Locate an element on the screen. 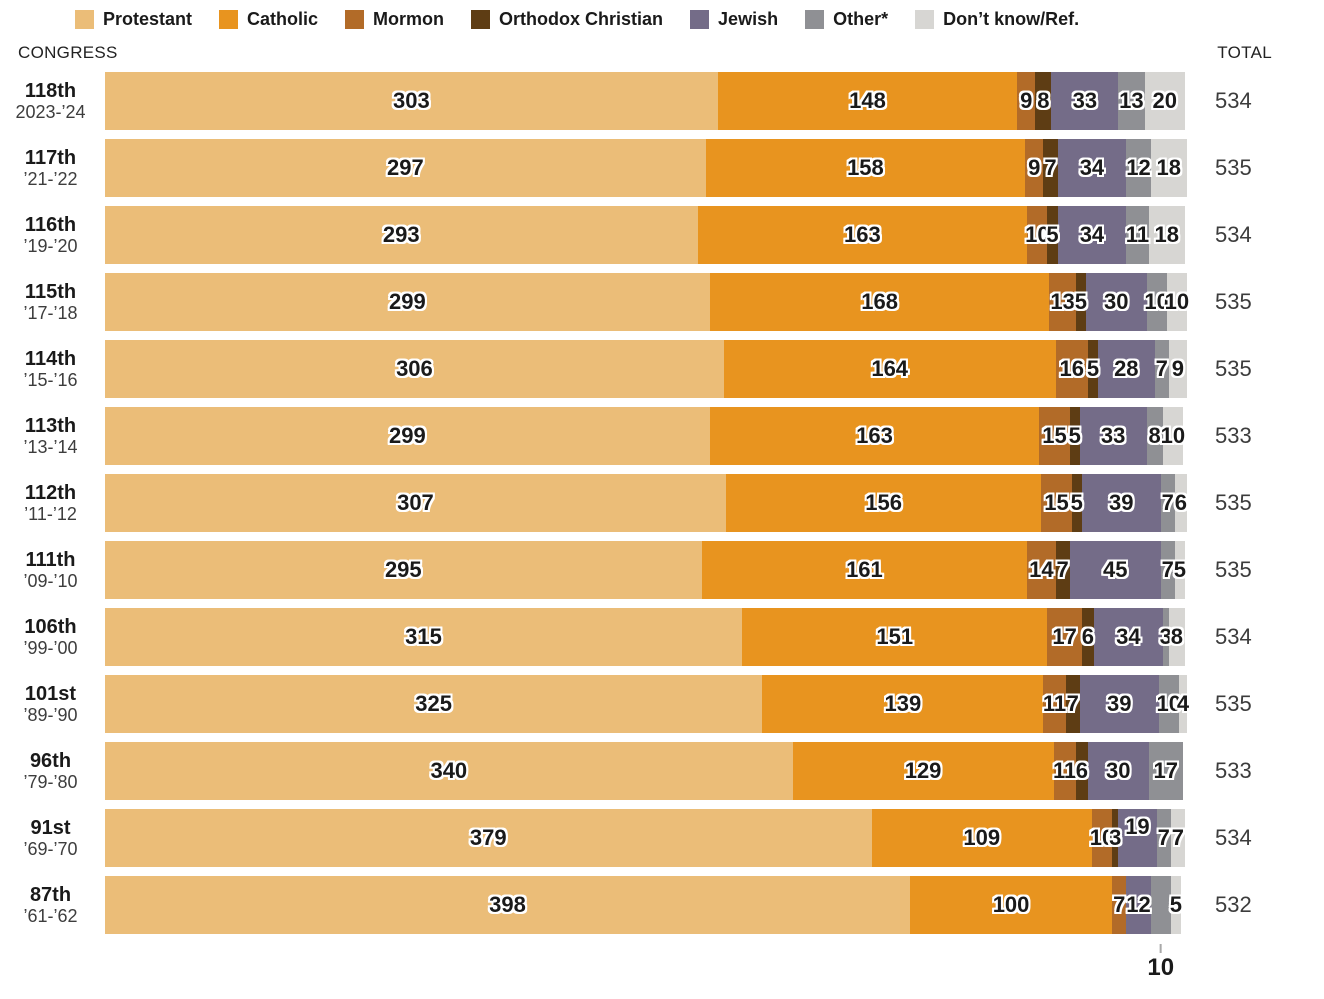 The height and width of the screenshot is (999, 1324). row-total: 532 is located at coordinates (1233, 904).